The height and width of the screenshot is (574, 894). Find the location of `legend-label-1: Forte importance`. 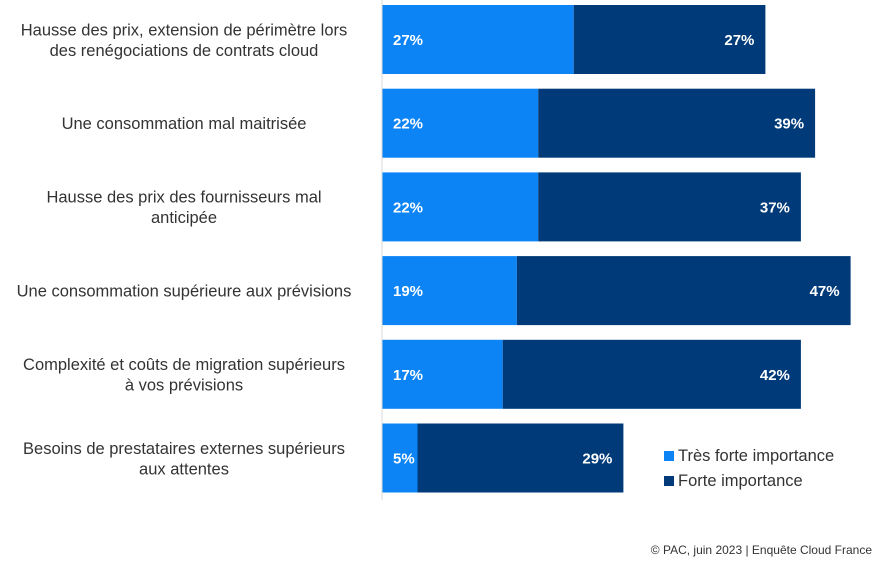

legend-label-1: Forte importance is located at coordinates (740, 481).